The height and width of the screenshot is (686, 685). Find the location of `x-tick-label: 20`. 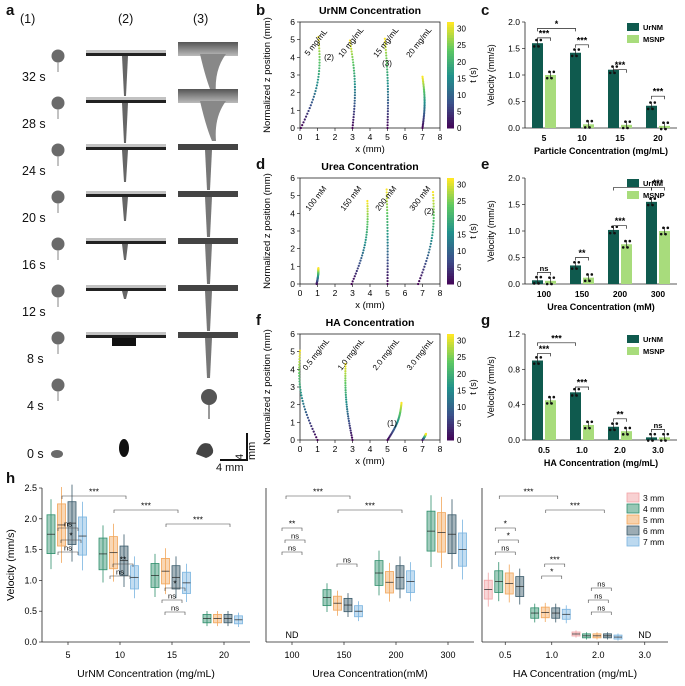

x-tick-label: 20 is located at coordinates (658, 138).